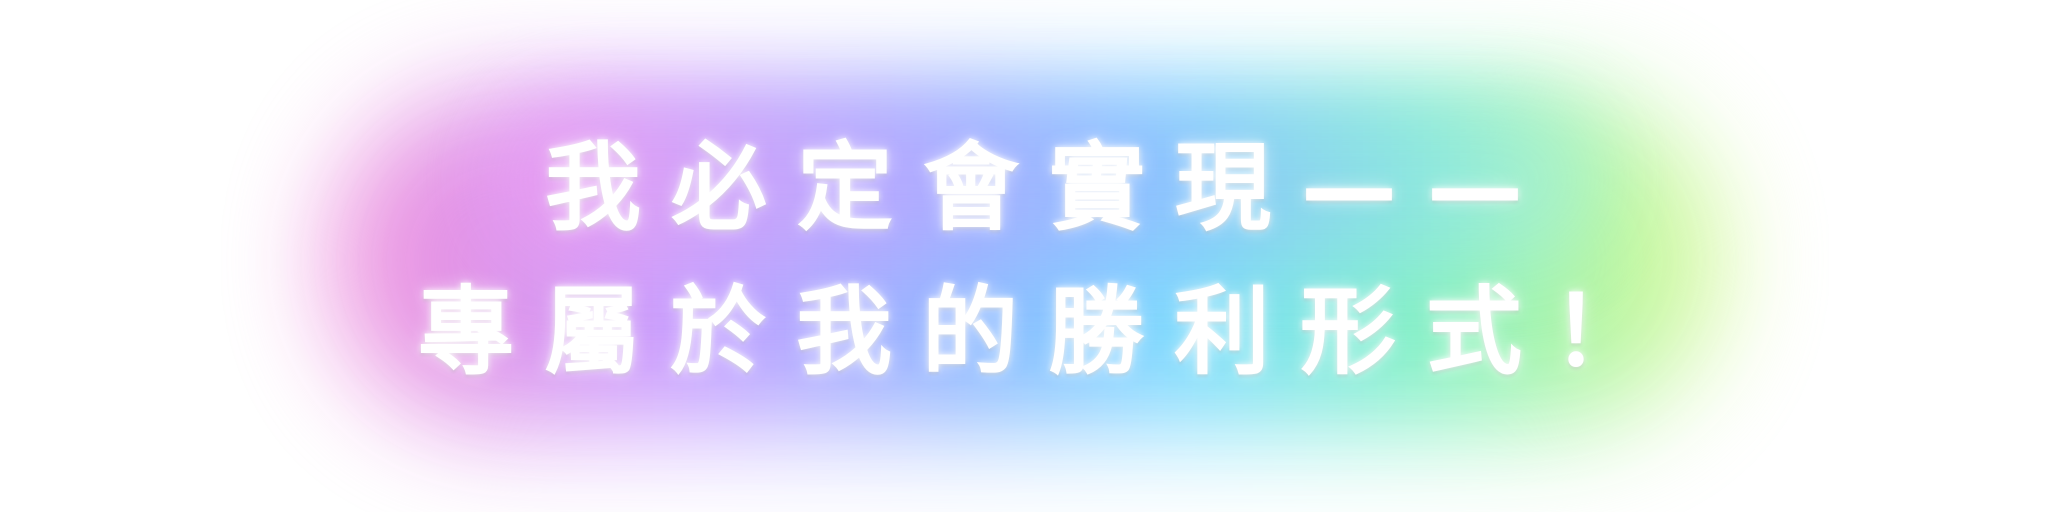  What do you see at coordinates (1049, 188) in the screenshot?
I see `banner-line-1: 我必定會實現——` at bounding box center [1049, 188].